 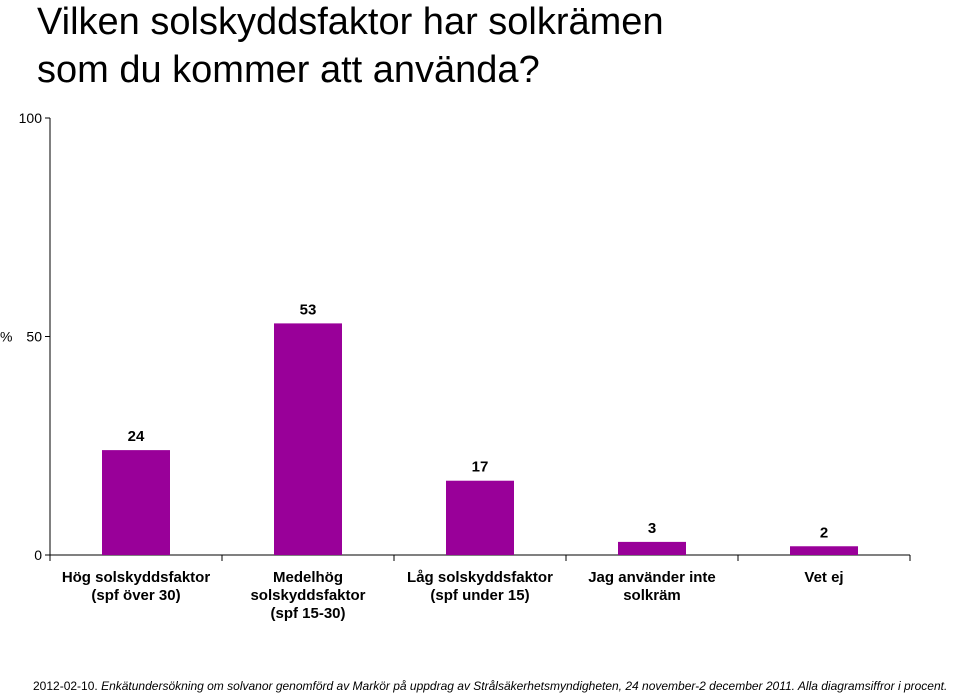 I want to click on x-tick-label-2: Medelhög solskyddsfaktor (spf 15-30), so click(x=307, y=595).